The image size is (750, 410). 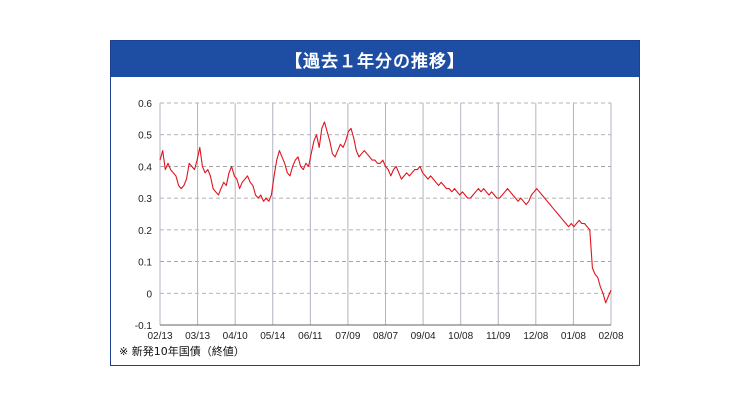 I want to click on y-tick-label: -0.1, so click(x=144, y=326).